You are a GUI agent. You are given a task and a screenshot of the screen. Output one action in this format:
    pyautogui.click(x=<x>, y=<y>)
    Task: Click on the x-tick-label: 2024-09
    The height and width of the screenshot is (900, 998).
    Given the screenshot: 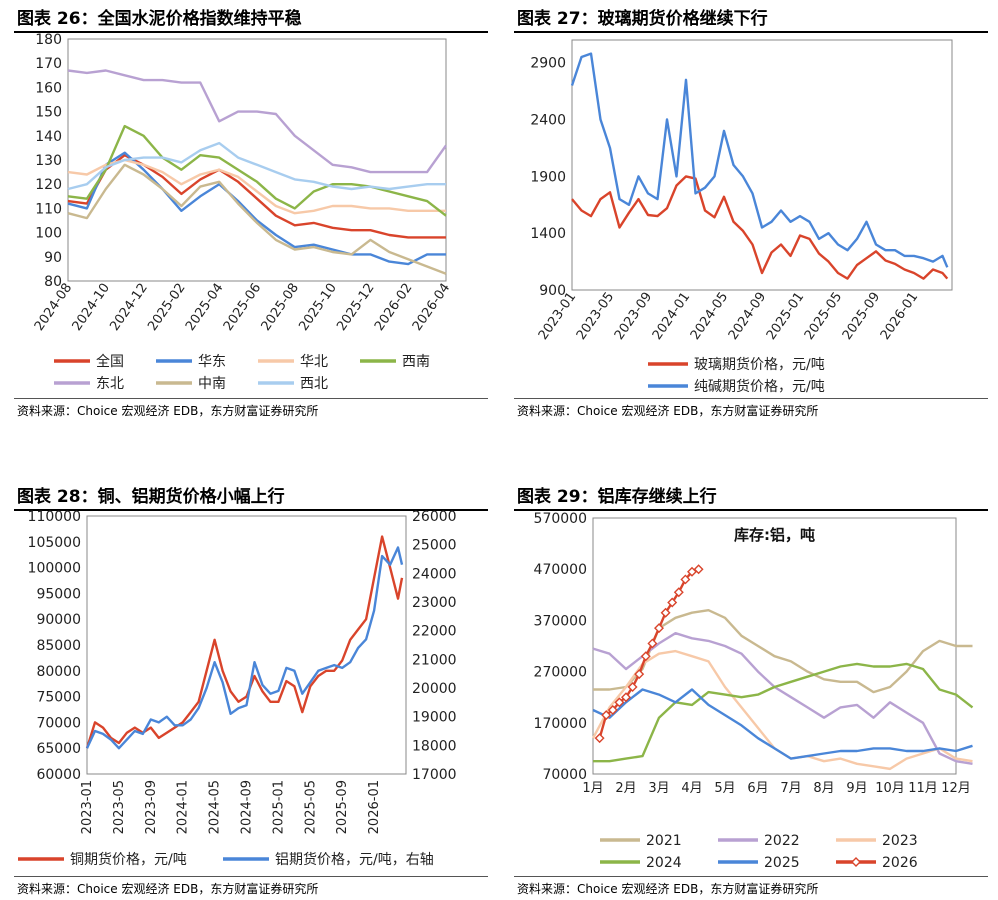 What is the action you would take?
    pyautogui.click(x=247, y=807)
    